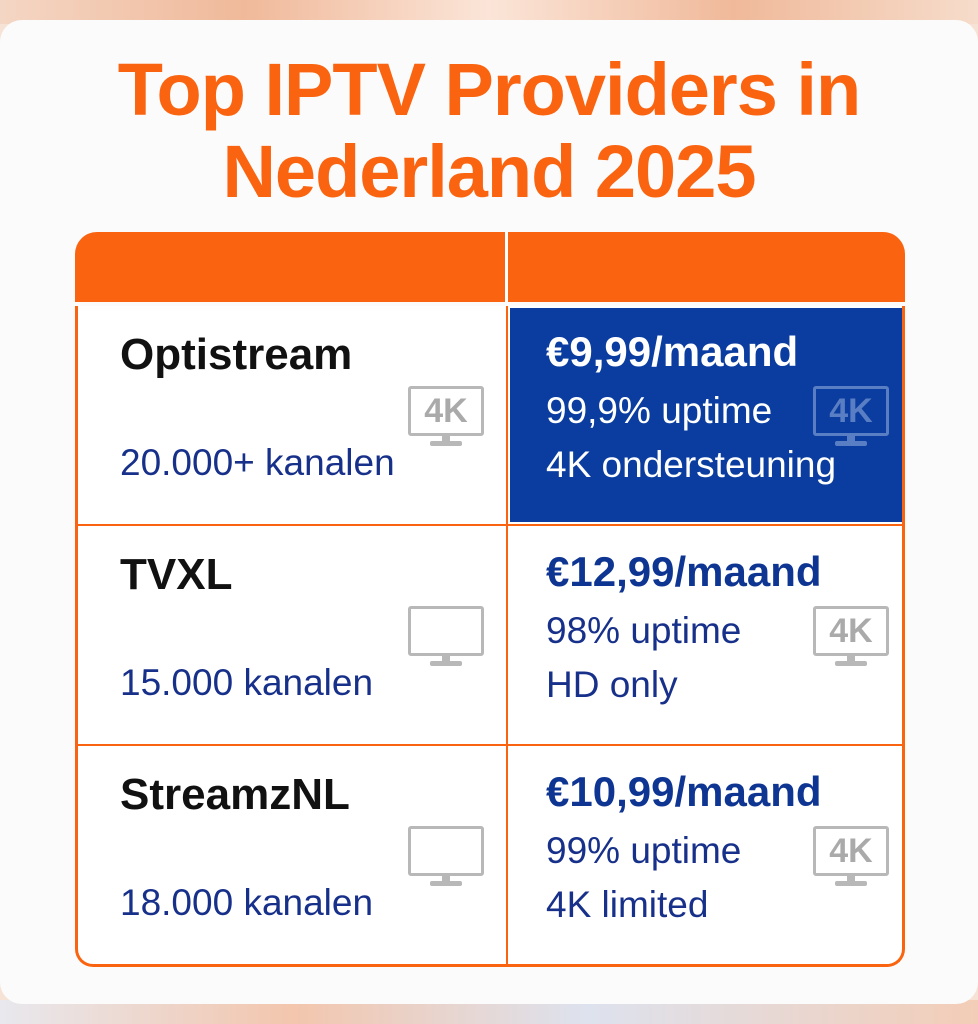  Describe the element at coordinates (691, 464) in the screenshot. I see `quality: 4K ondersteuning` at that location.